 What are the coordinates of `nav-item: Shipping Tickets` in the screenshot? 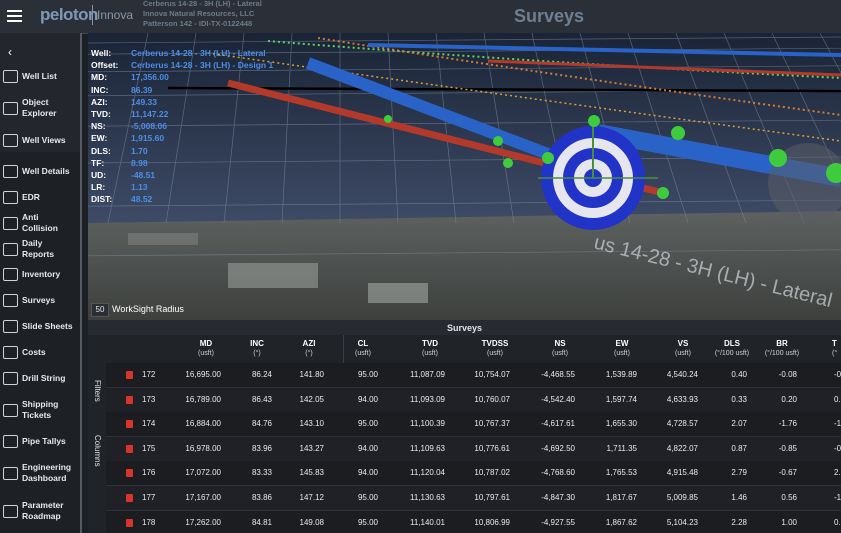 It's located at (40, 409).